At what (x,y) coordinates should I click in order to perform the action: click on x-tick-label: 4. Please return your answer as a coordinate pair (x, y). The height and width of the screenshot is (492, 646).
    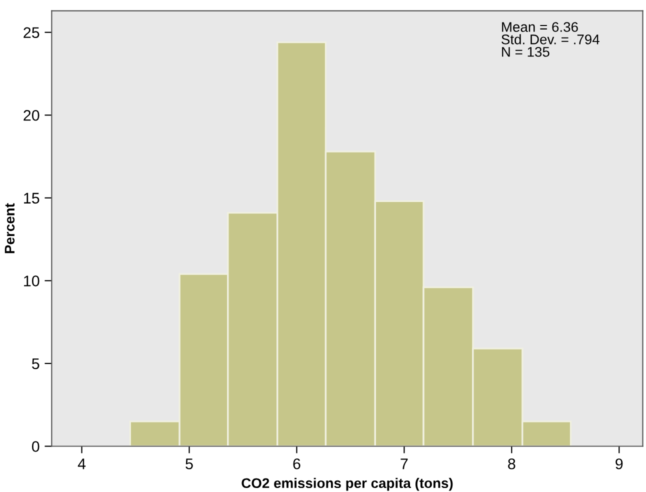
    Looking at the image, I should click on (82, 464).